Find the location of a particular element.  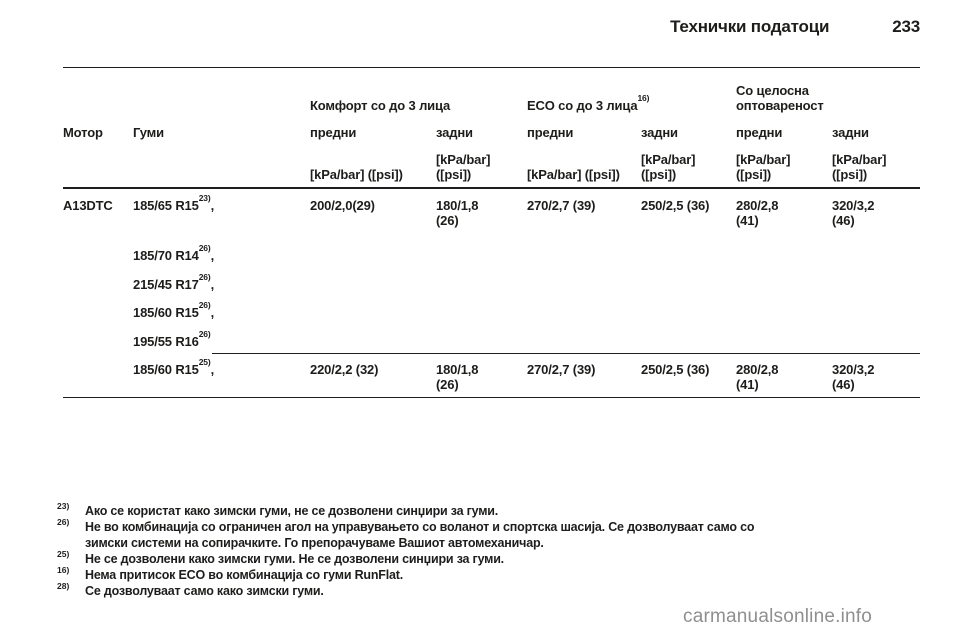

tire-size: 185/60 R1526), is located at coordinates (174, 310).